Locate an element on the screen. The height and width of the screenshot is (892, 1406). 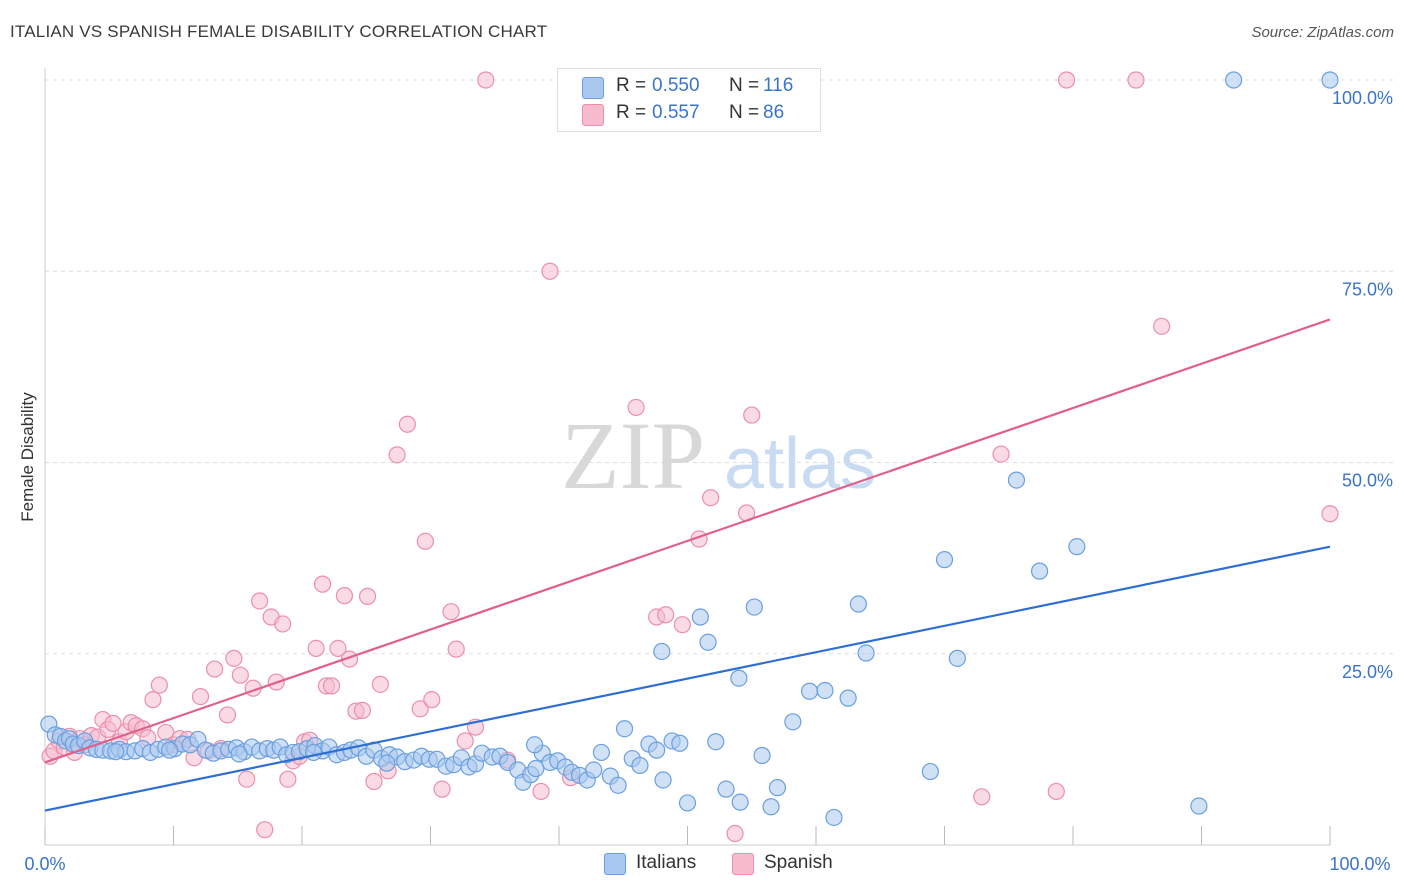
y-tick-label: 50.0% is located at coordinates (1367, 481).